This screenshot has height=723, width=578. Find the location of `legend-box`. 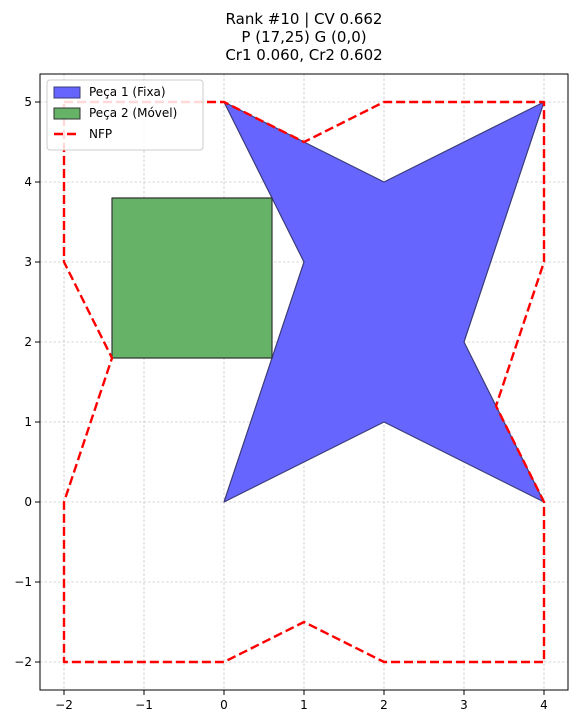

legend-box is located at coordinates (125, 115).